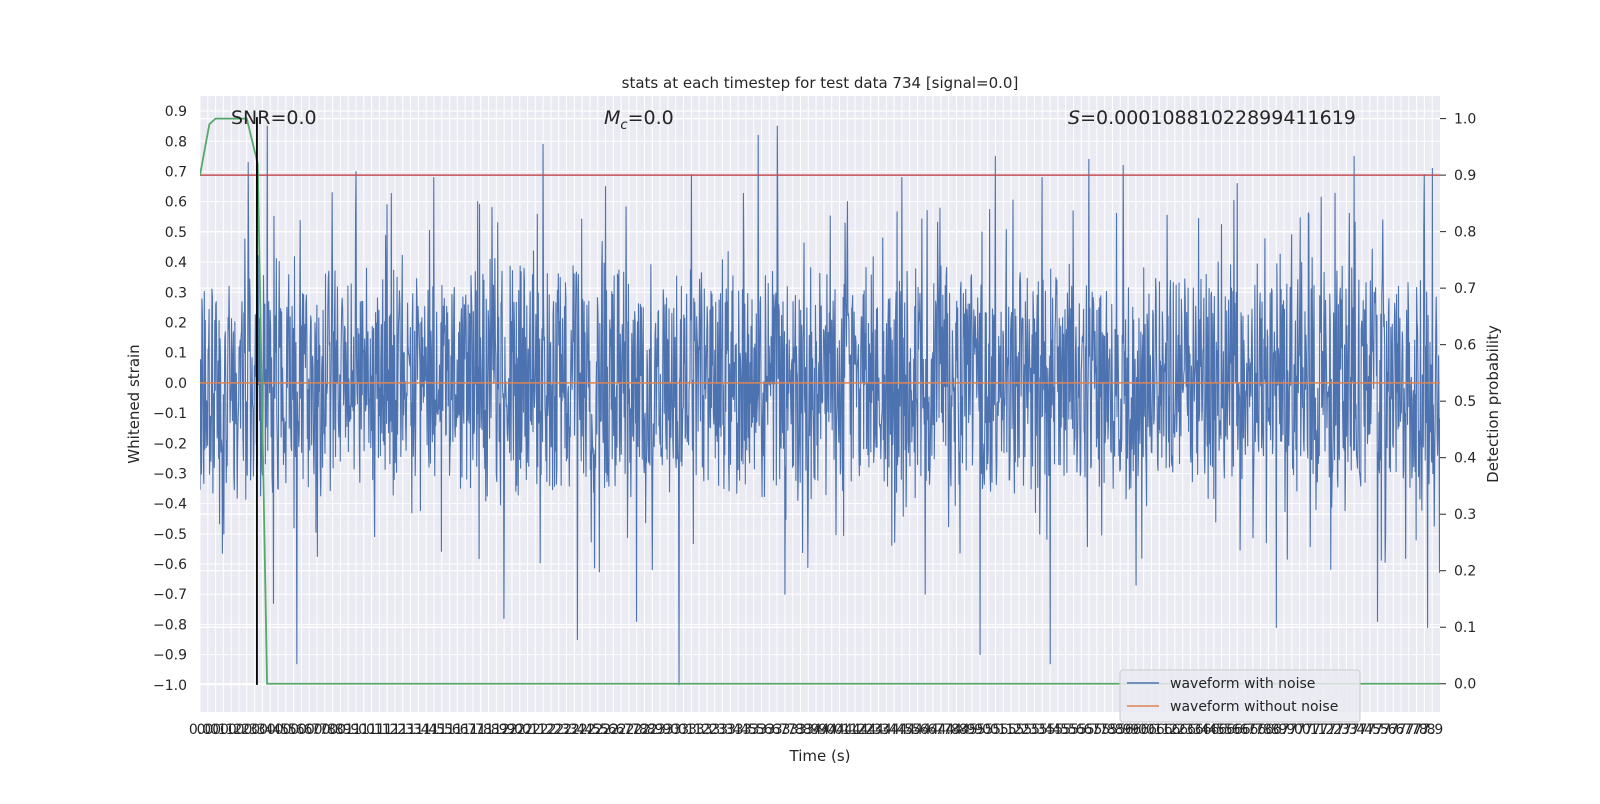 This screenshot has height=804, width=1600. What do you see at coordinates (769, 730) in the screenshot?
I see `x-tick-label: 3.6` at bounding box center [769, 730].